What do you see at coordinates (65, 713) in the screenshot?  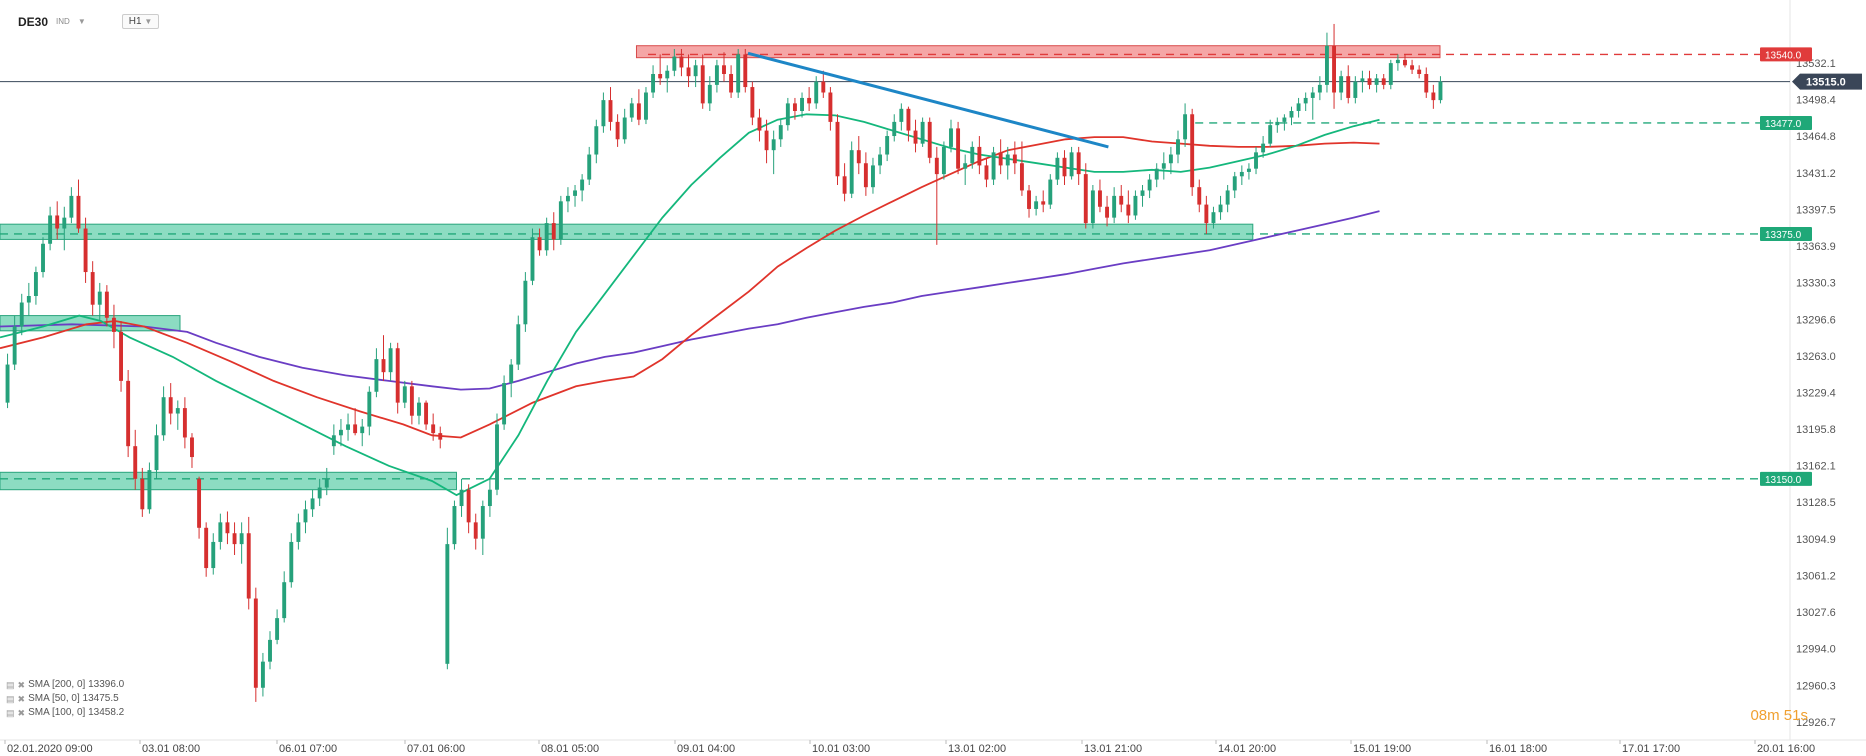 I see `legend-row: ▤ ✖ SMA [100, 0] 13458.2` at bounding box center [65, 713].